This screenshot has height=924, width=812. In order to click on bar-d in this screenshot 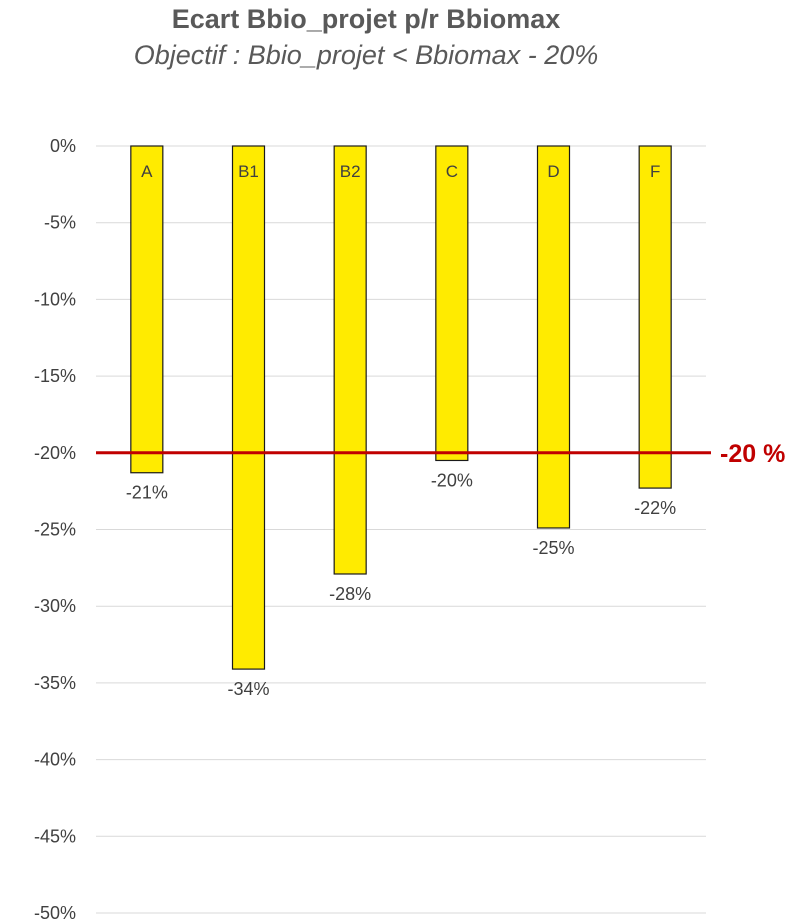, I will do `click(553, 337)`.